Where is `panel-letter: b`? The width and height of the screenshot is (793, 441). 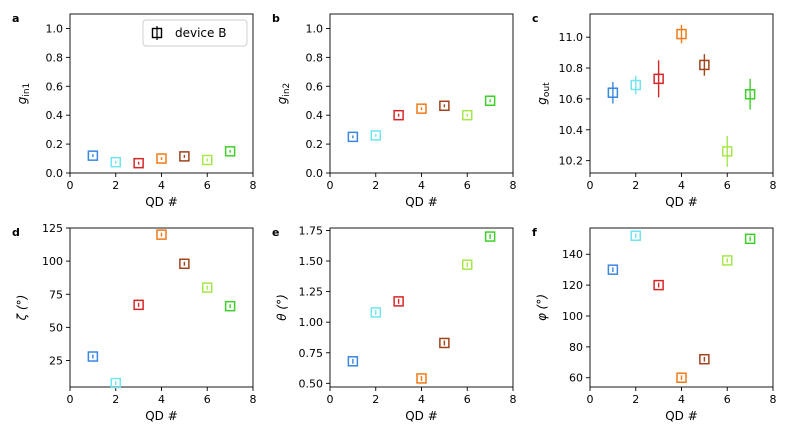
panel-letter: b is located at coordinates (276, 18).